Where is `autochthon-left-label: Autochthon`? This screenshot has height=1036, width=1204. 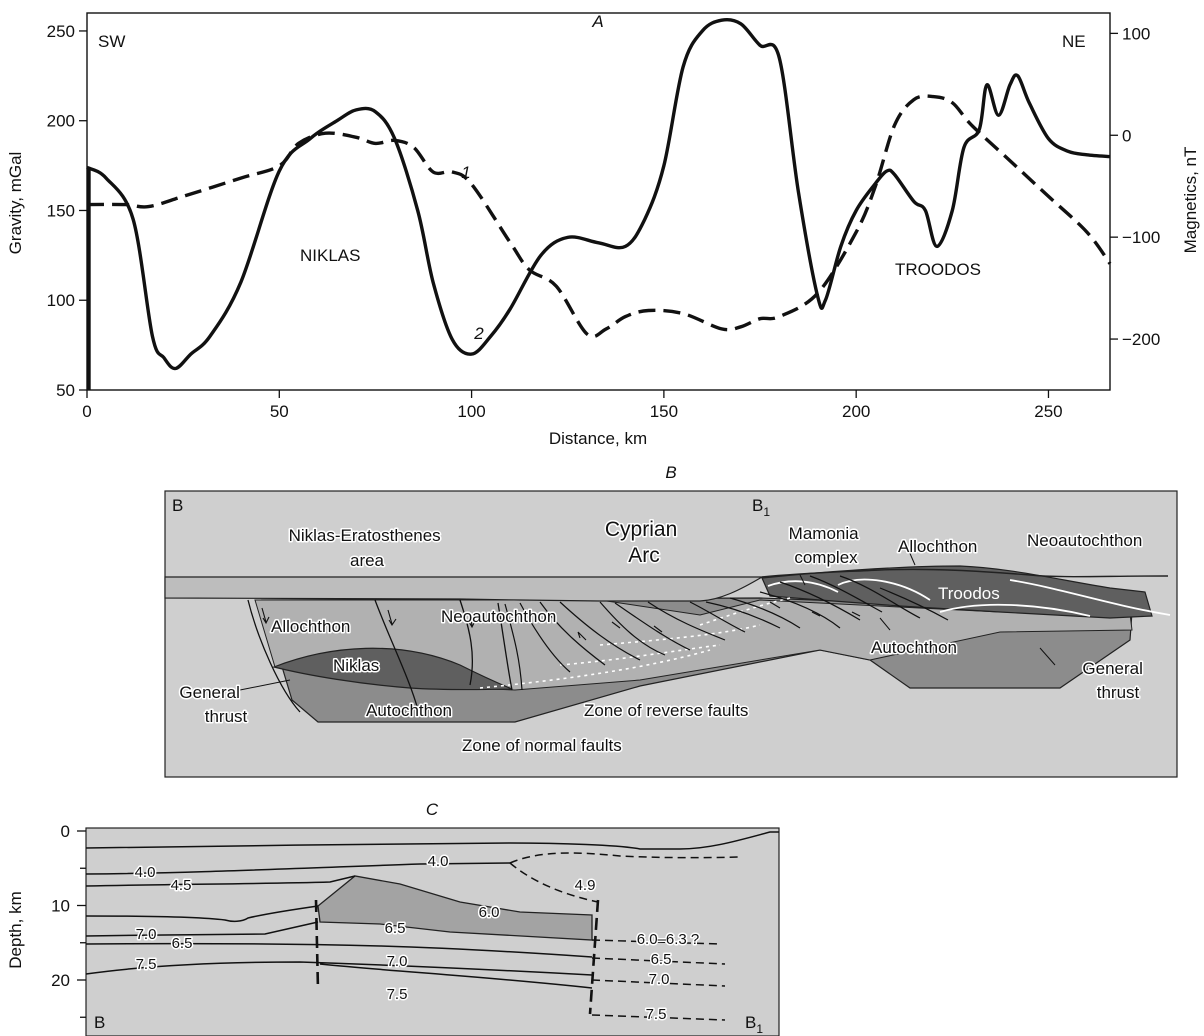 autochthon-left-label: Autochthon is located at coordinates (409, 710).